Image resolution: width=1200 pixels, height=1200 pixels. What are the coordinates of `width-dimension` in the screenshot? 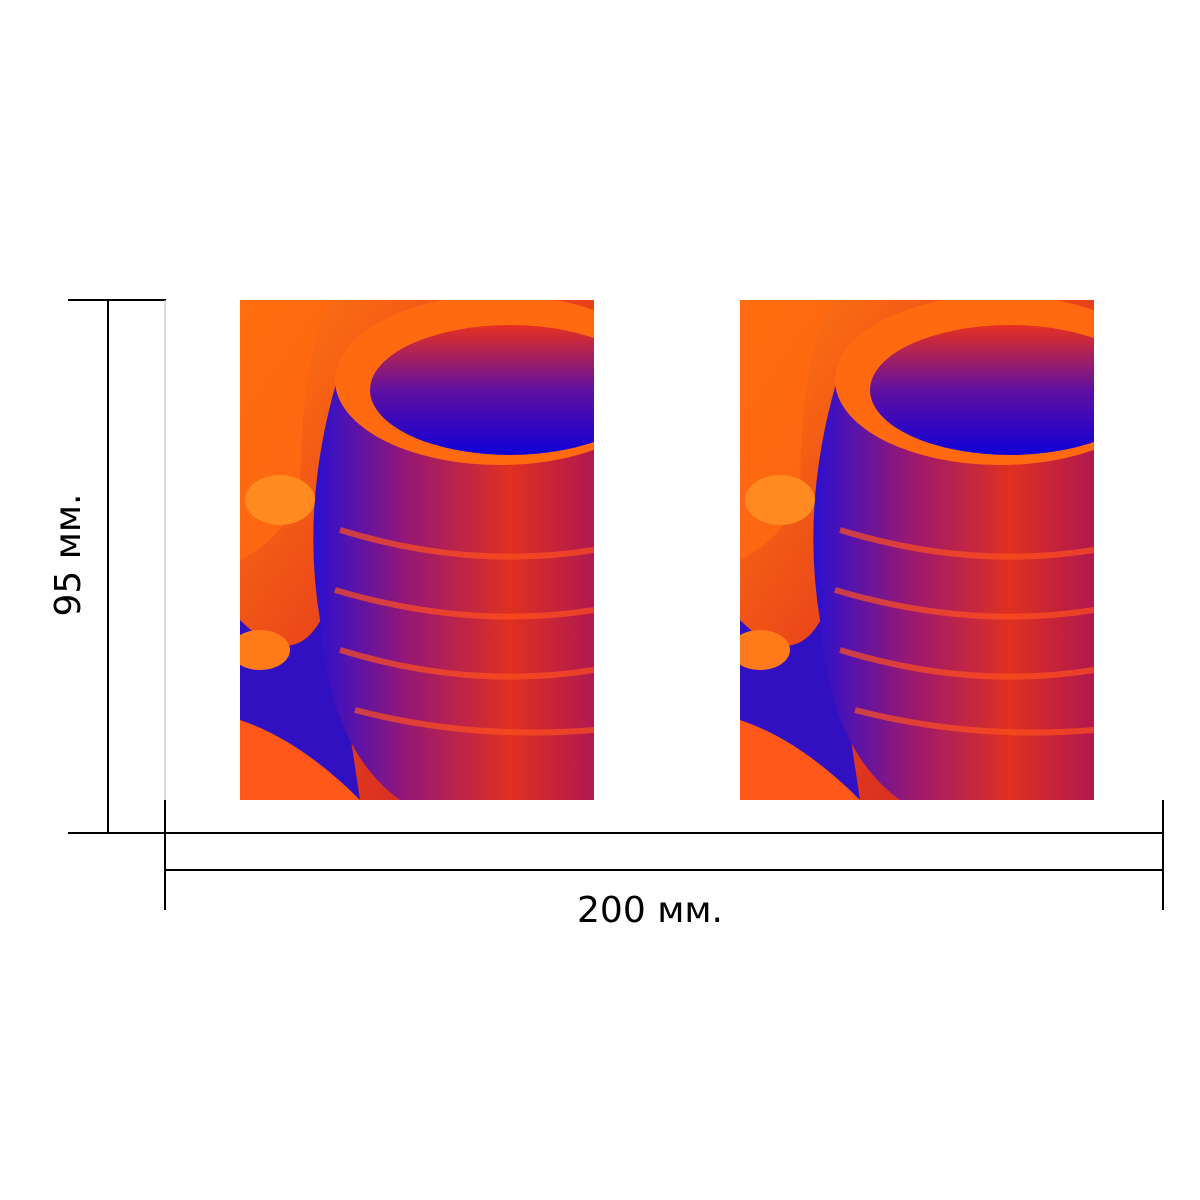 It's located at (664, 855).